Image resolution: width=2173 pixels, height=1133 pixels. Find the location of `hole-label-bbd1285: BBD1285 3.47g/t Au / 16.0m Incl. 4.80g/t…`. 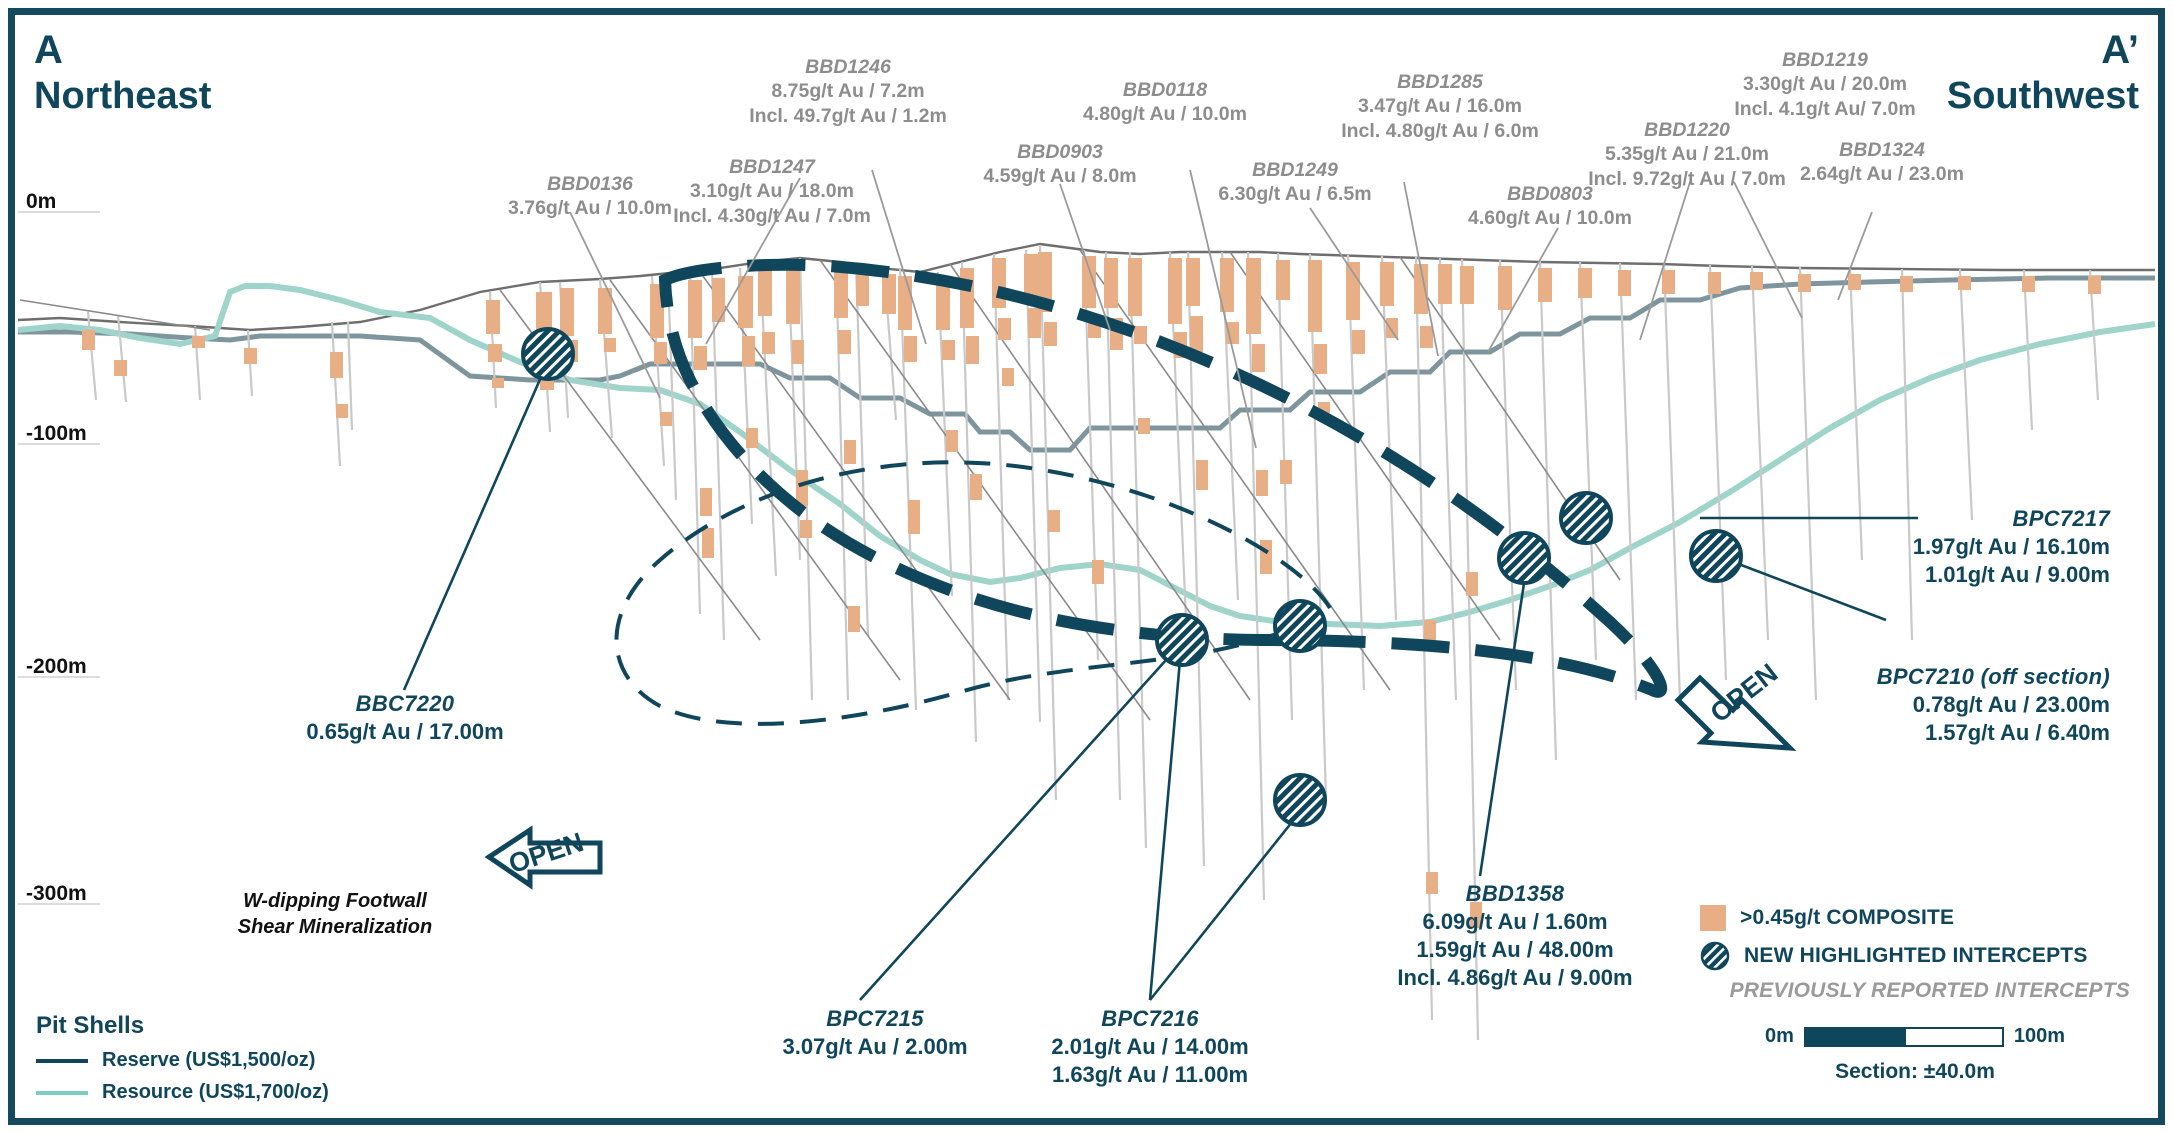

hole-label-bbd1285: BBD1285 3.47g/t Au / 16.0m Incl. 4.80g/t… is located at coordinates (1440, 106).